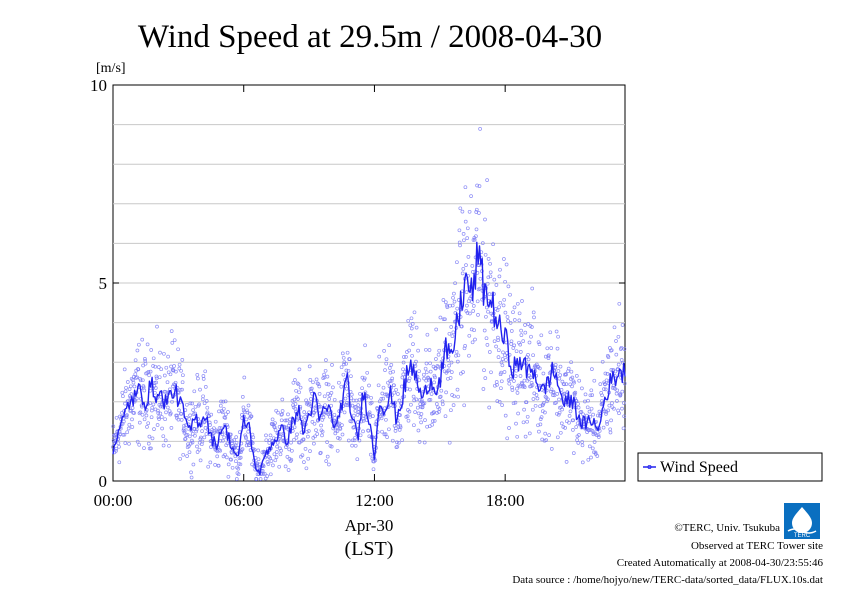 Image resolution: width=842 pixels, height=595 pixels. Describe the element at coordinates (727, 528) in the screenshot. I see `footer-copyright: ©TERC, Univ. Tsukuba` at that location.